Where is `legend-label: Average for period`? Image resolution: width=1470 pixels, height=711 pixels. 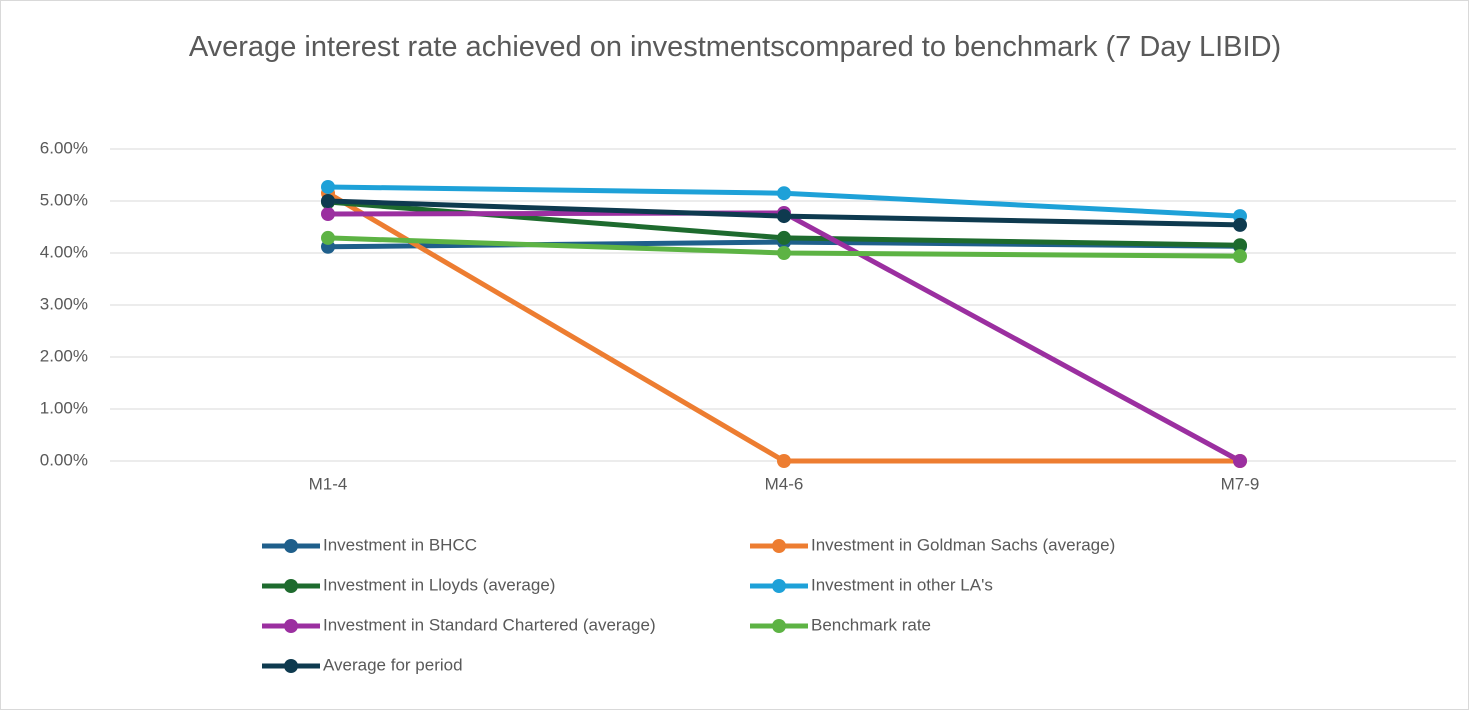 legend-label: Average for period is located at coordinates (393, 664).